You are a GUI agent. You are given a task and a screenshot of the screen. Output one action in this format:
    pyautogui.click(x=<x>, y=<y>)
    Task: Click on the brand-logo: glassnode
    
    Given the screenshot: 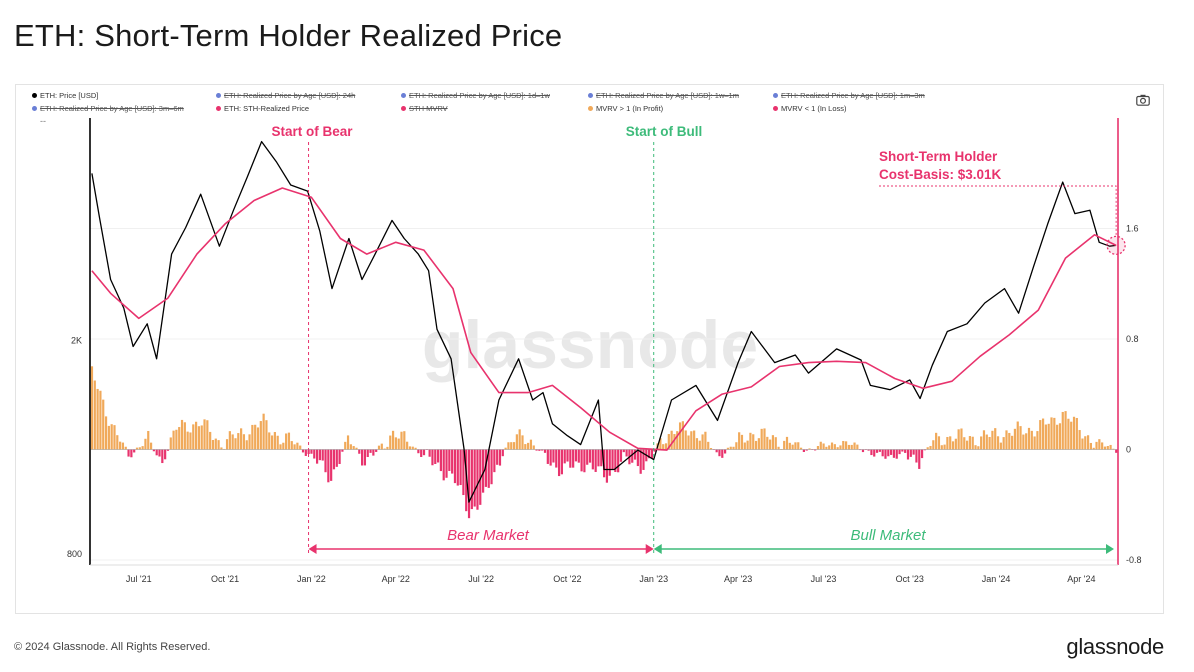 What is the action you would take?
    pyautogui.click(x=1115, y=646)
    